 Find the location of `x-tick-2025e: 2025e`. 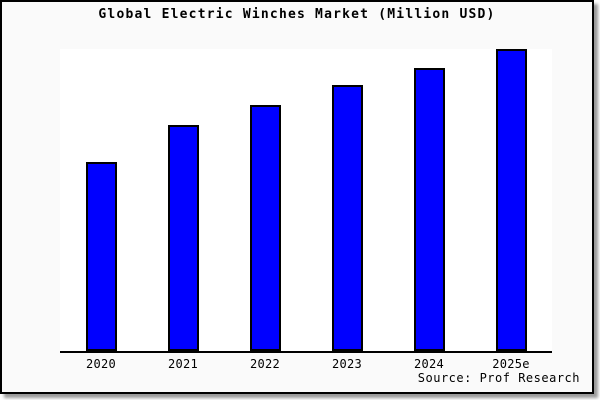

x-tick-2025e: 2025e is located at coordinates (511, 364).